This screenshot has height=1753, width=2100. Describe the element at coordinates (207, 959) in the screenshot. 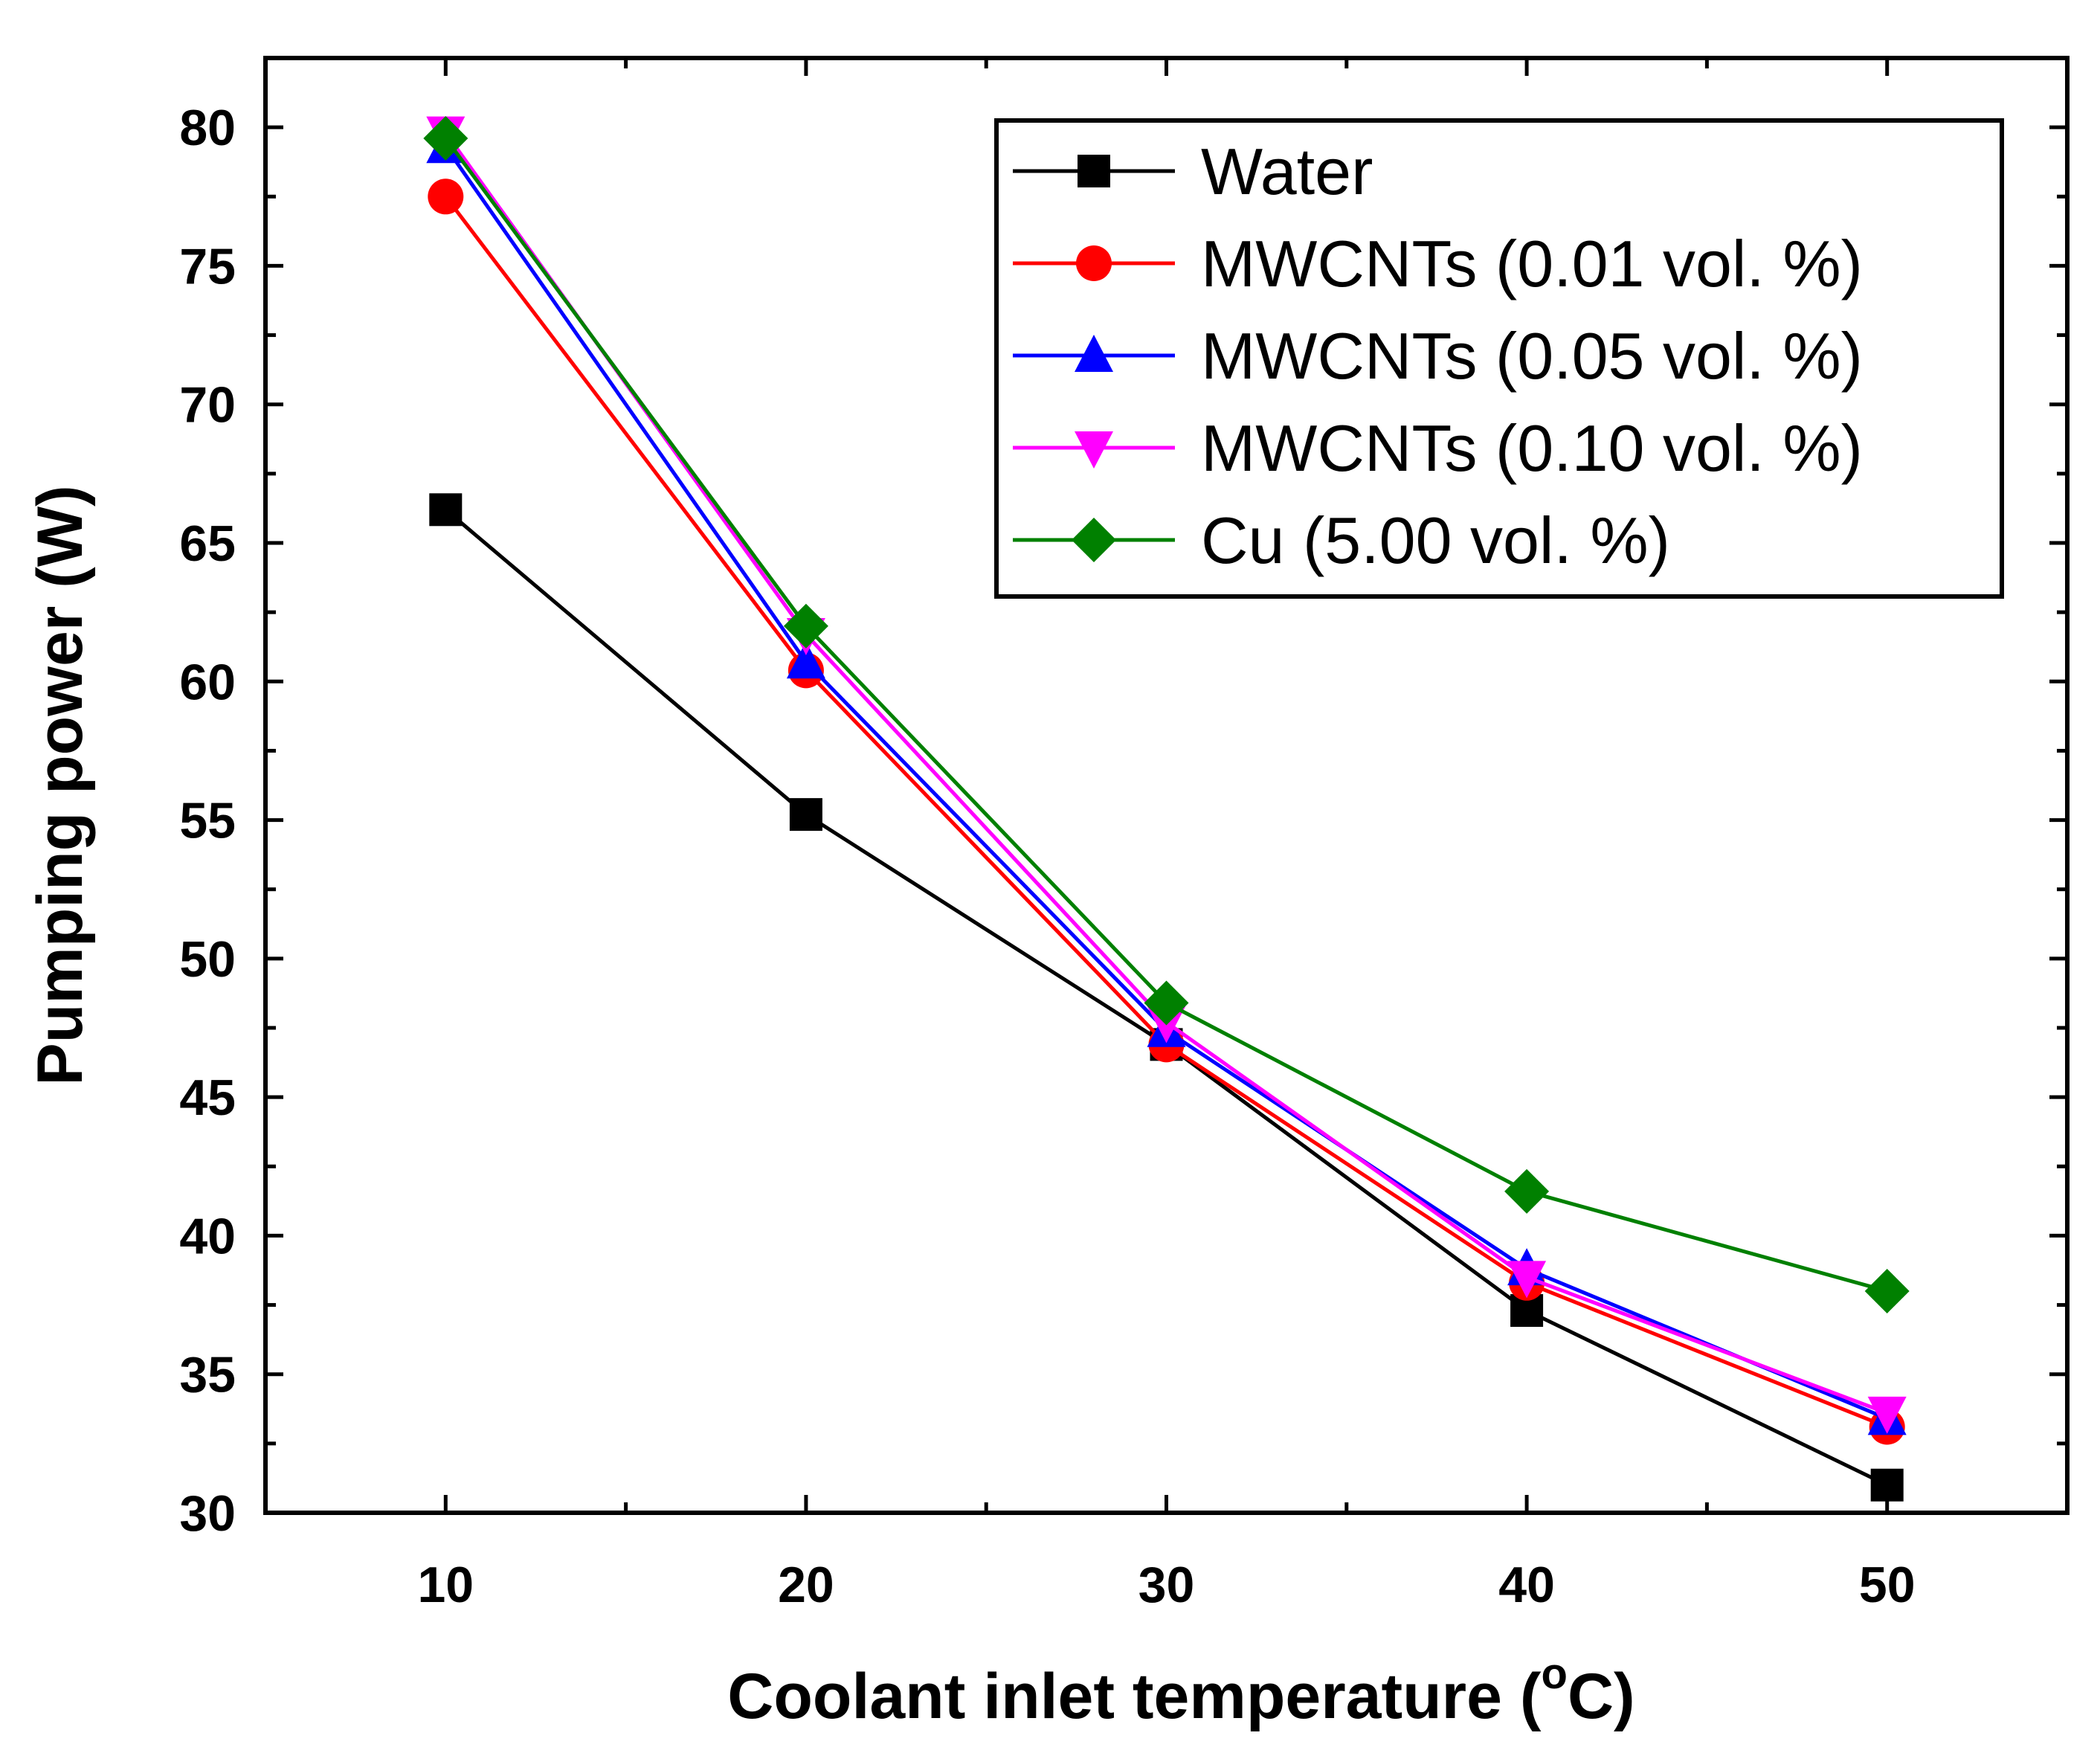

I see `y-tick-label-50: 50` at that location.